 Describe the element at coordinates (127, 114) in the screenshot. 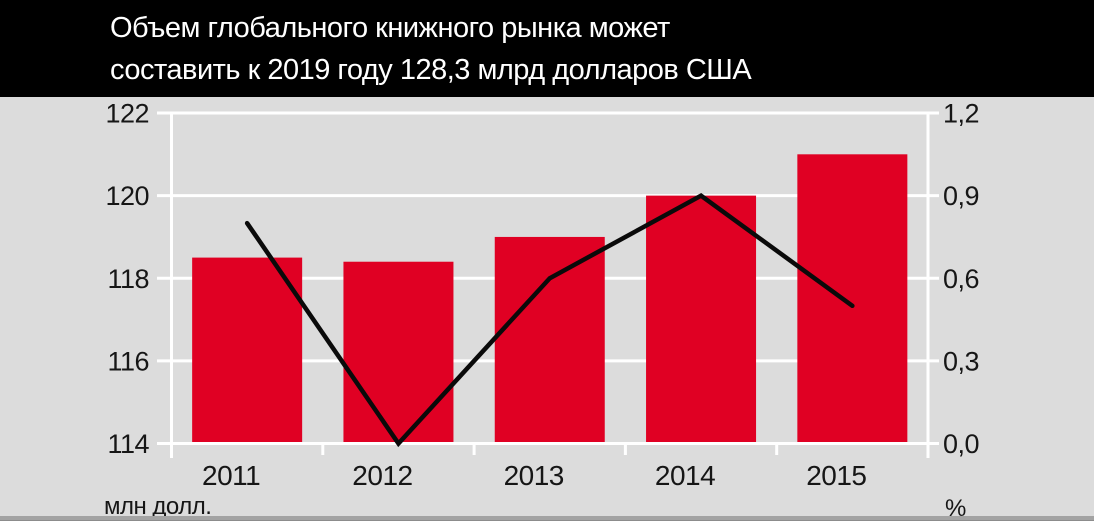

I see `left-tick-label: 122` at that location.